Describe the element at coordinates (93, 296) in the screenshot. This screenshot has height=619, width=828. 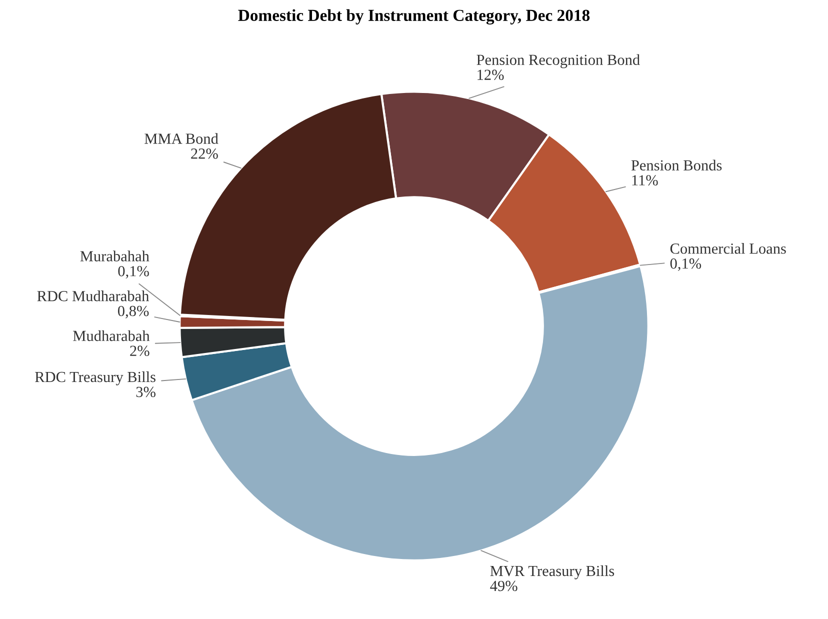
I see `slice-label: RDC Mudharabah` at that location.